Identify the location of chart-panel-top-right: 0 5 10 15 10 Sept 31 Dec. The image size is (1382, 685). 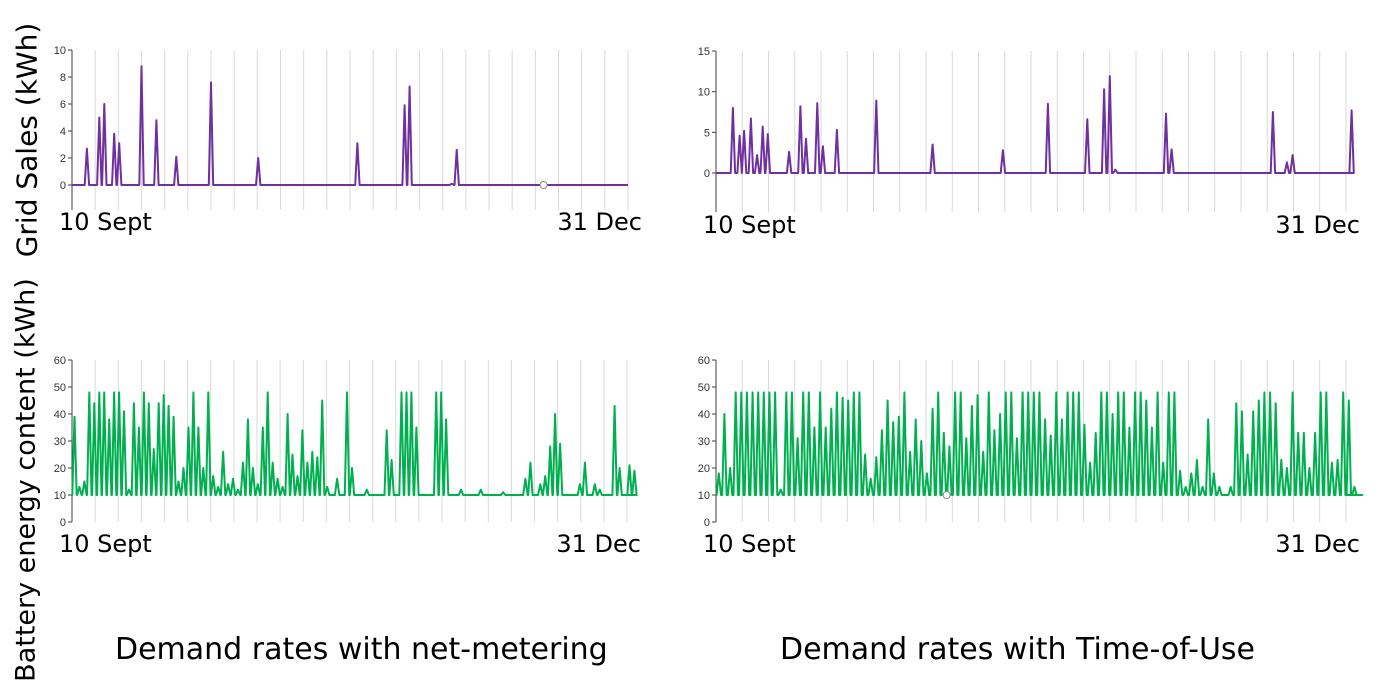
(1029, 142).